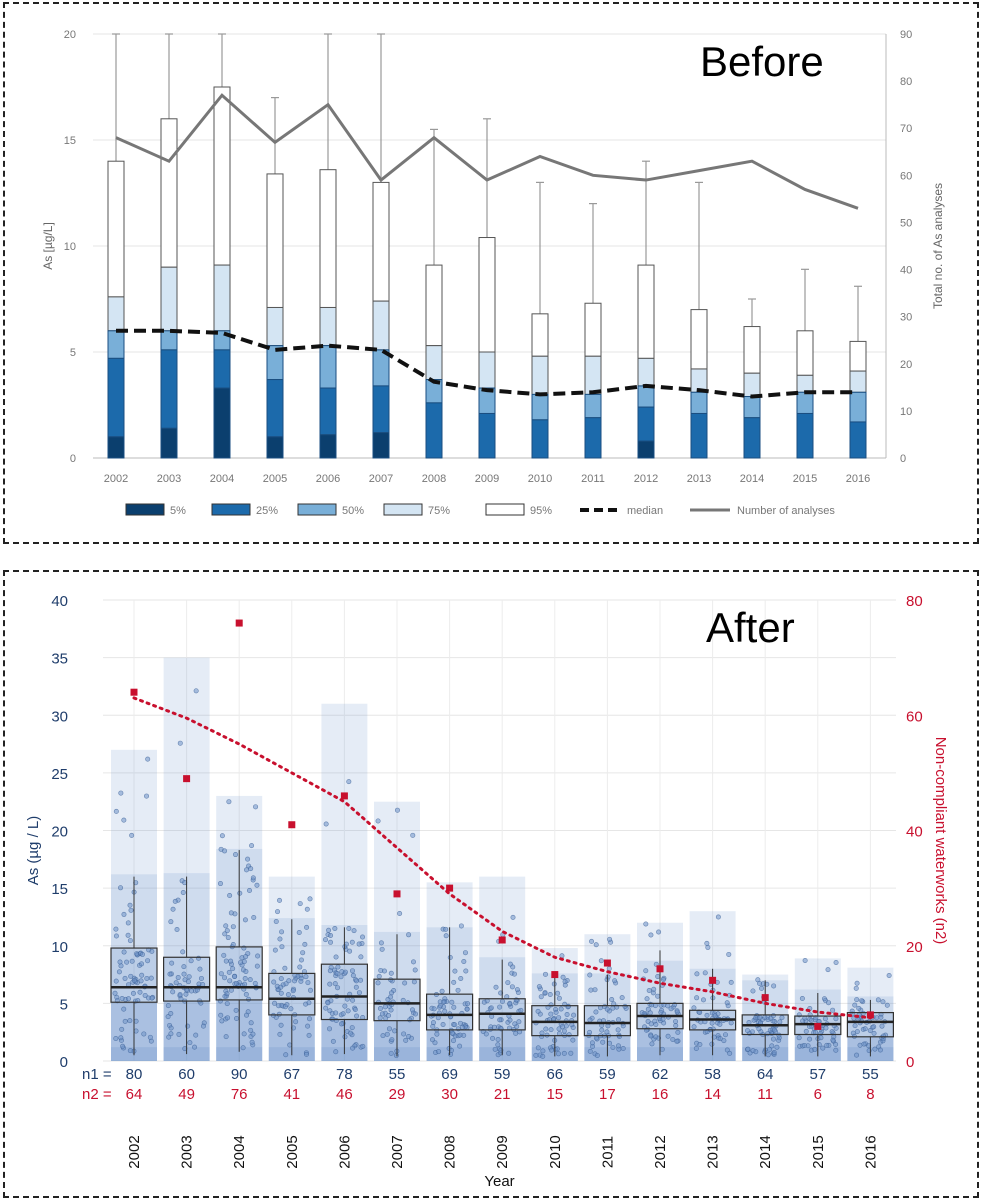 The width and height of the screenshot is (984, 1200). I want to click on before-y2-tick: 20, so click(906, 365).